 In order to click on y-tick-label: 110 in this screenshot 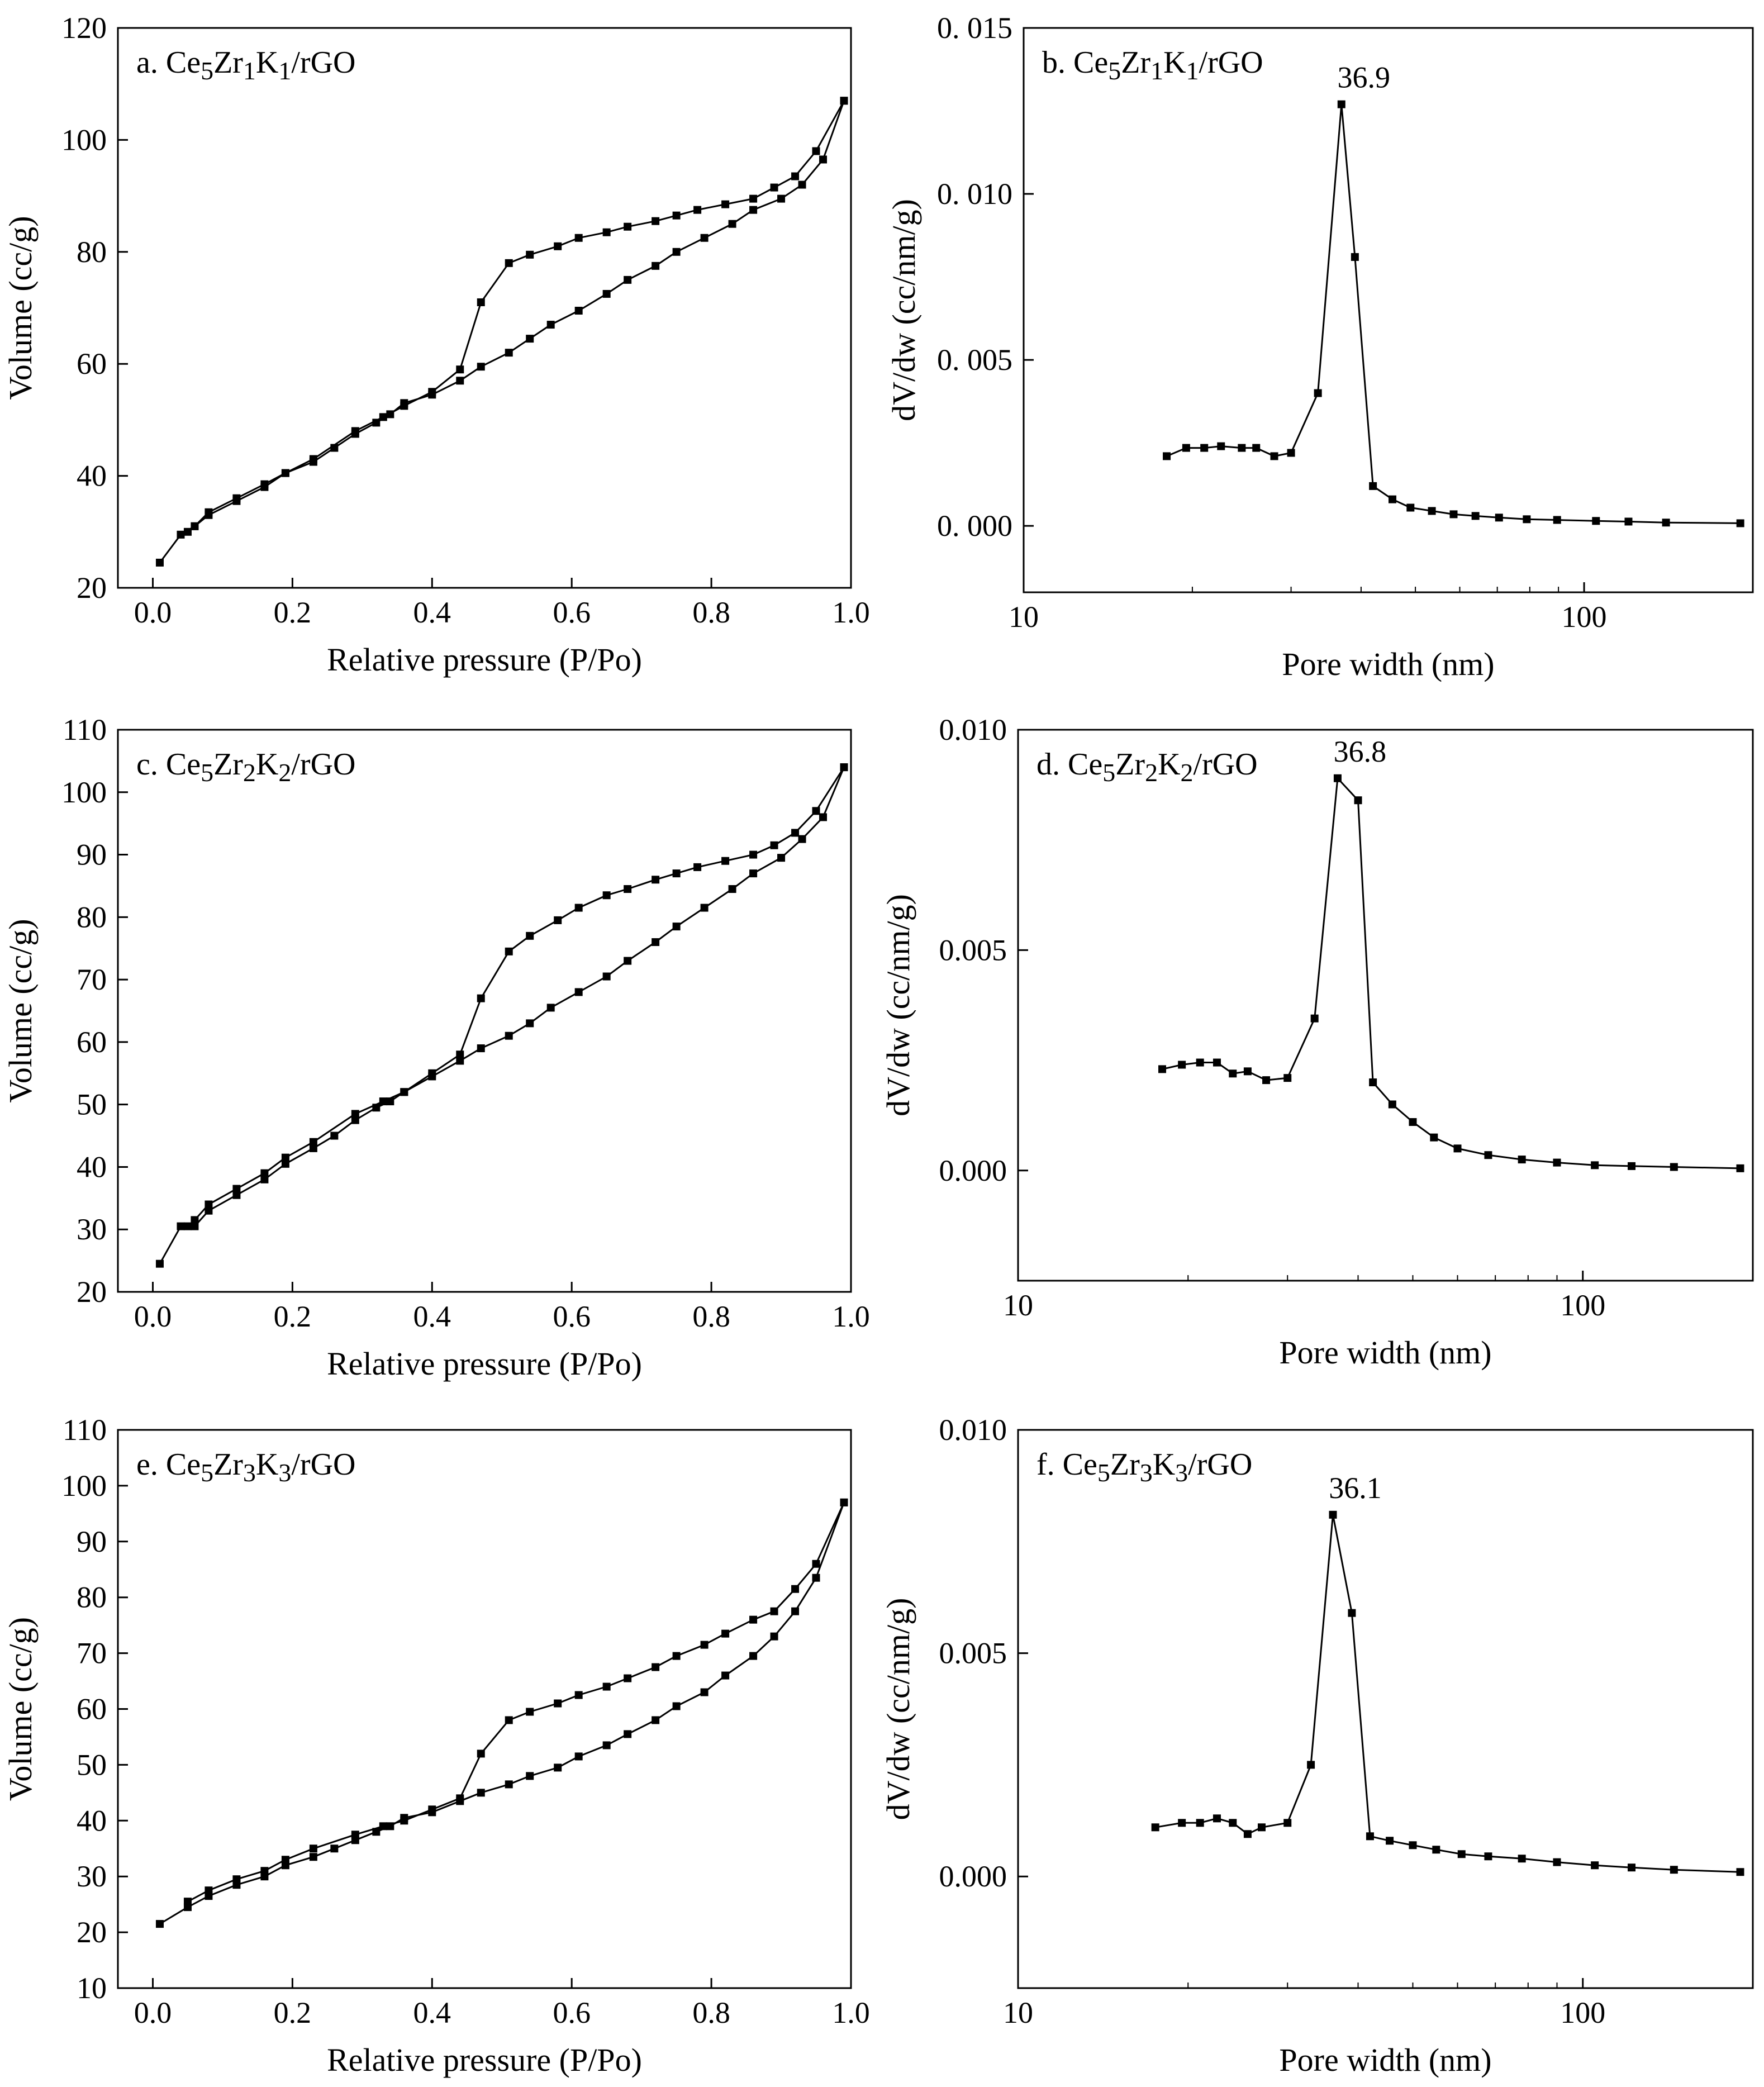, I will do `click(85, 730)`.